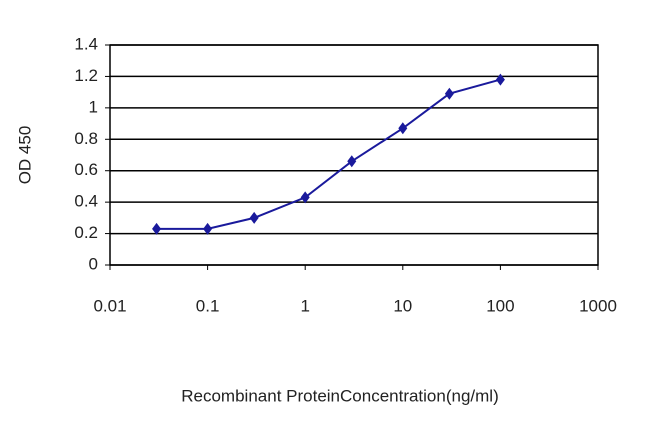  I want to click on y-tick-label: 1.4, so click(86, 43).